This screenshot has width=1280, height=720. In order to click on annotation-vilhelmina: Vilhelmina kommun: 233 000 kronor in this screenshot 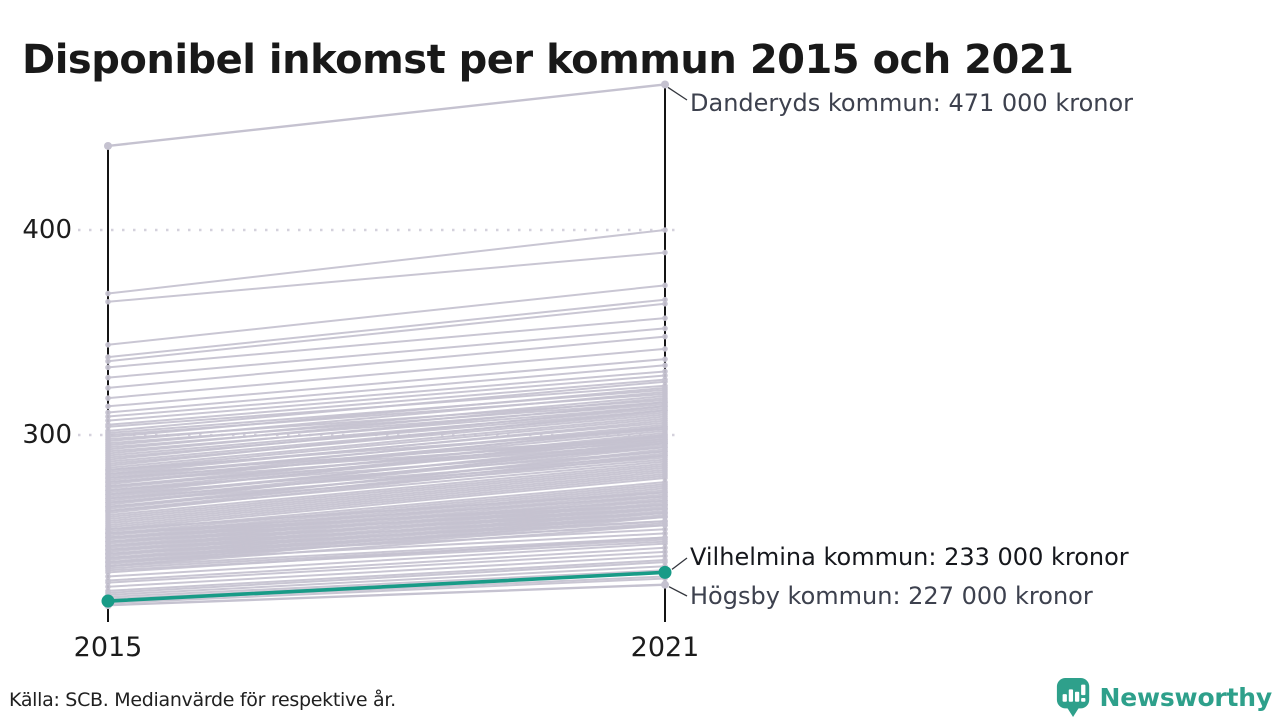, I will do `click(909, 557)`.